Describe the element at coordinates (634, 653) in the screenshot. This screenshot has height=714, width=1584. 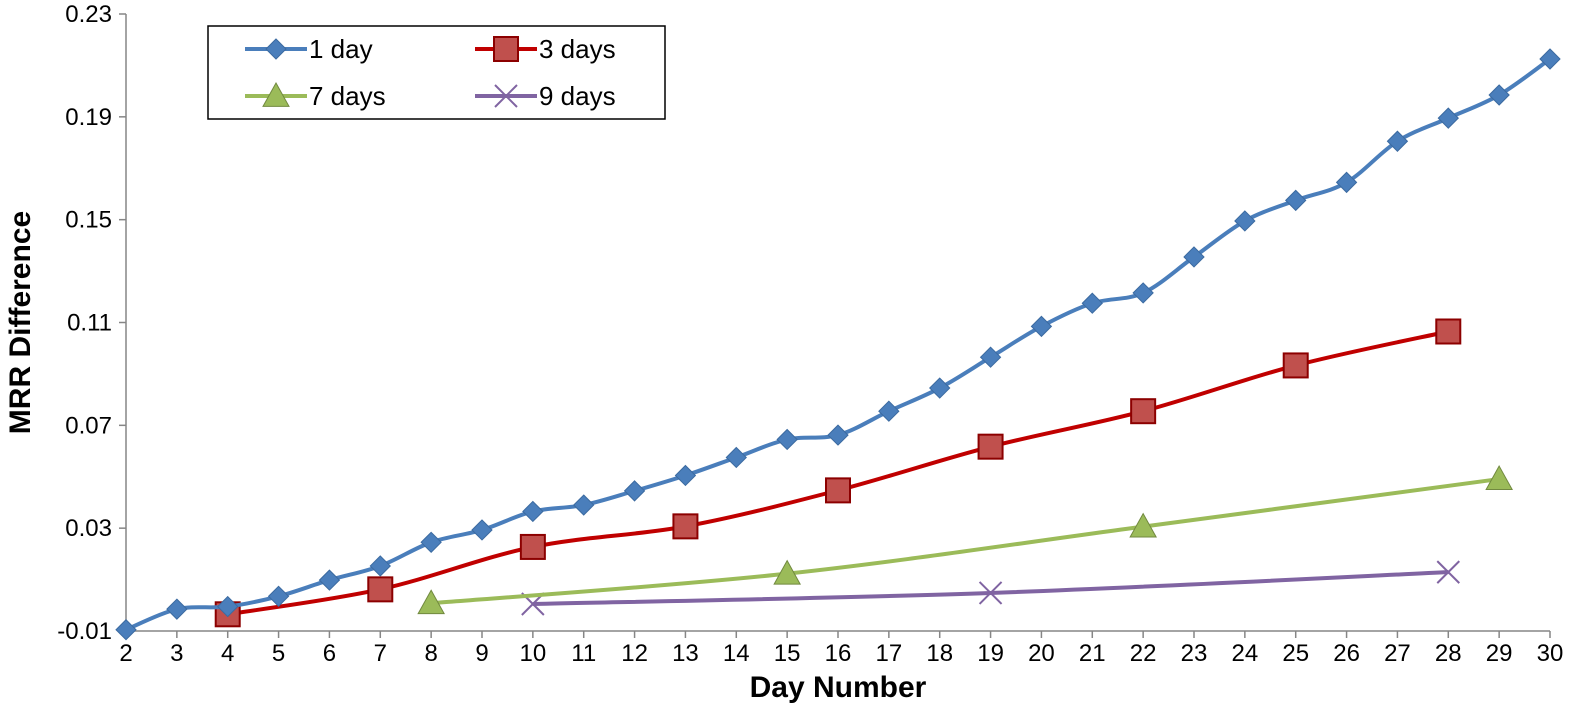
I see `x-tick-label: 12` at that location.